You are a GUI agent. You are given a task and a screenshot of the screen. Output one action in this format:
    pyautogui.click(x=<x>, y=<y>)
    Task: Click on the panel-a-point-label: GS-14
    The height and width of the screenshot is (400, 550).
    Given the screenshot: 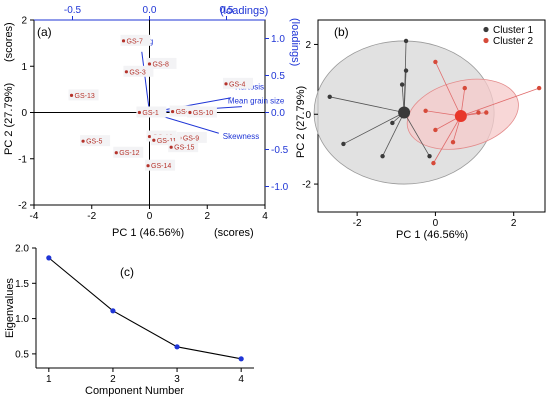 What is the action you would take?
    pyautogui.click(x=161, y=166)
    